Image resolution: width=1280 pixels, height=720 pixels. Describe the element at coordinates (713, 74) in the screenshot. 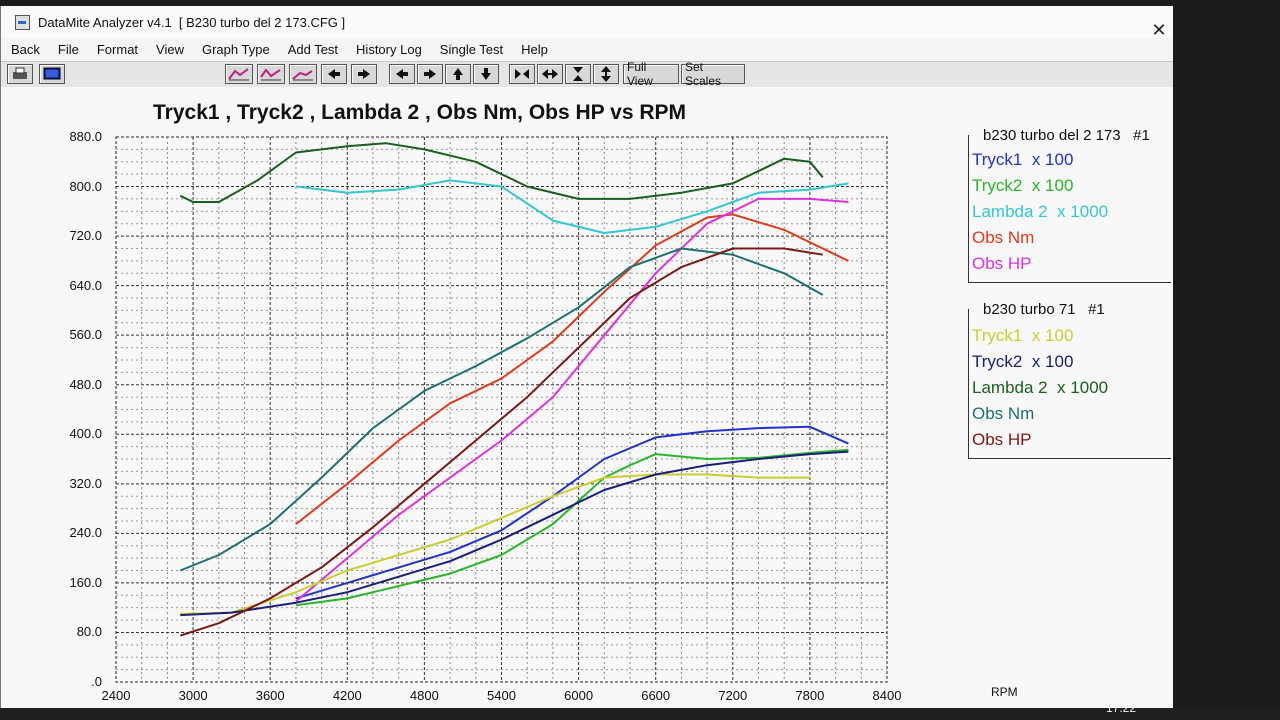

I see `set-scales-button: Set Scales` at that location.